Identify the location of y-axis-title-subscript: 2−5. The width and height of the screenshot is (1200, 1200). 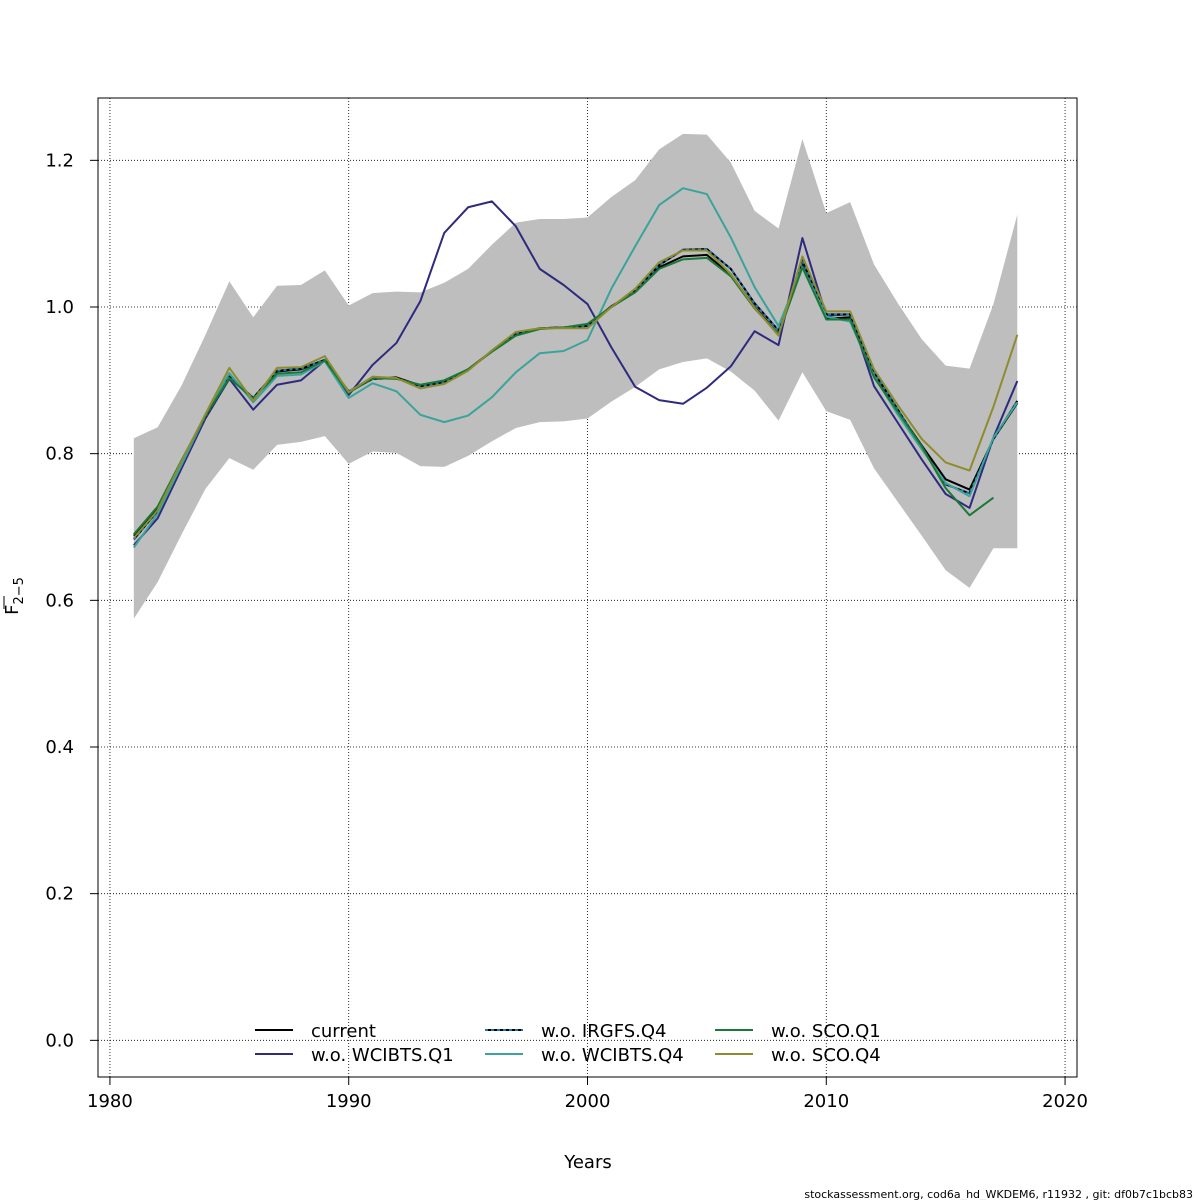
(19, 590).